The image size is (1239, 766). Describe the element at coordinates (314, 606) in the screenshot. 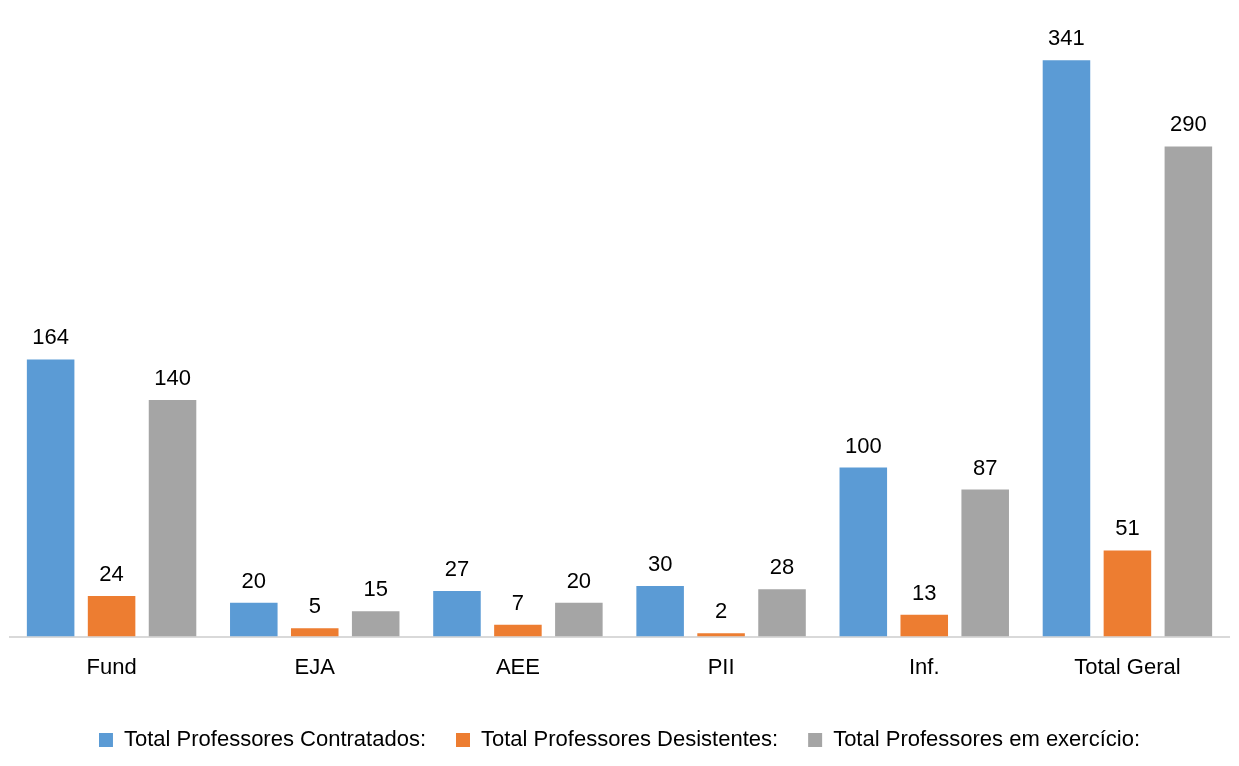

I see `data-label: 5` at that location.